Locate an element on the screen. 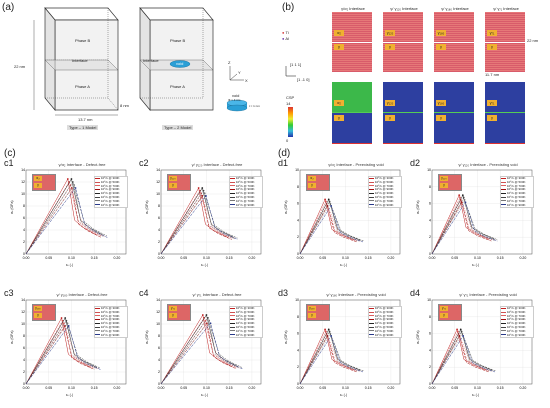  axis-y-label: Y is located at coordinates (239, 72).